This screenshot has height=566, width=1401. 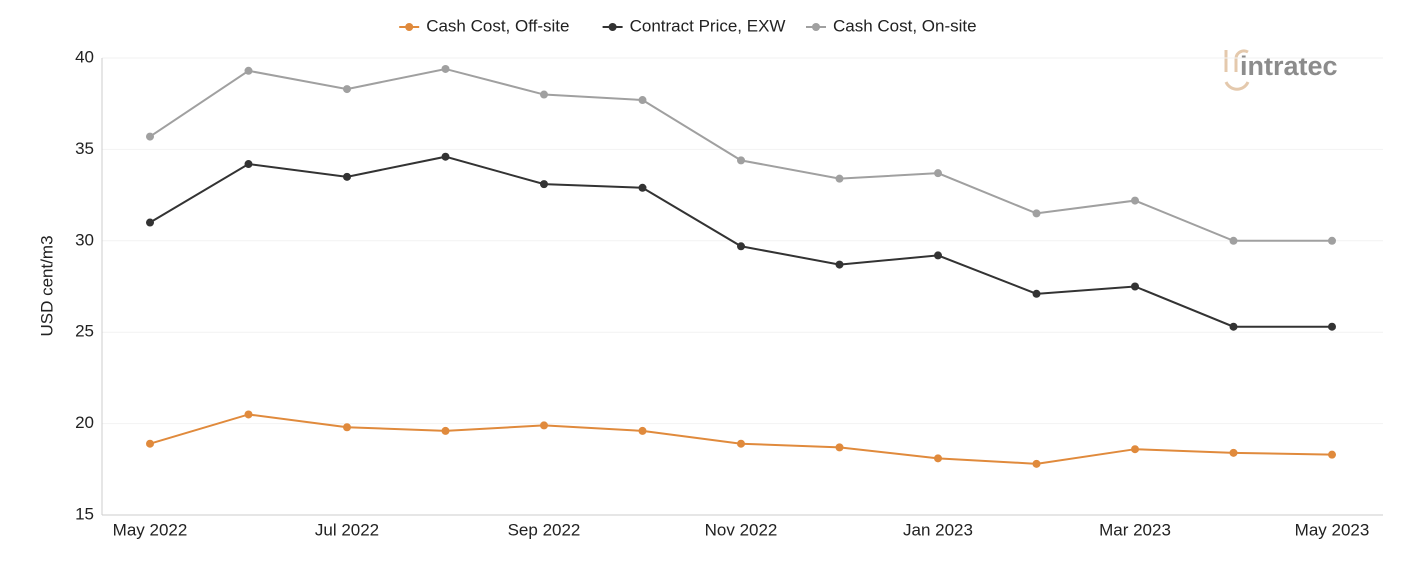 I want to click on y-tick-label: 20, so click(x=84, y=422).